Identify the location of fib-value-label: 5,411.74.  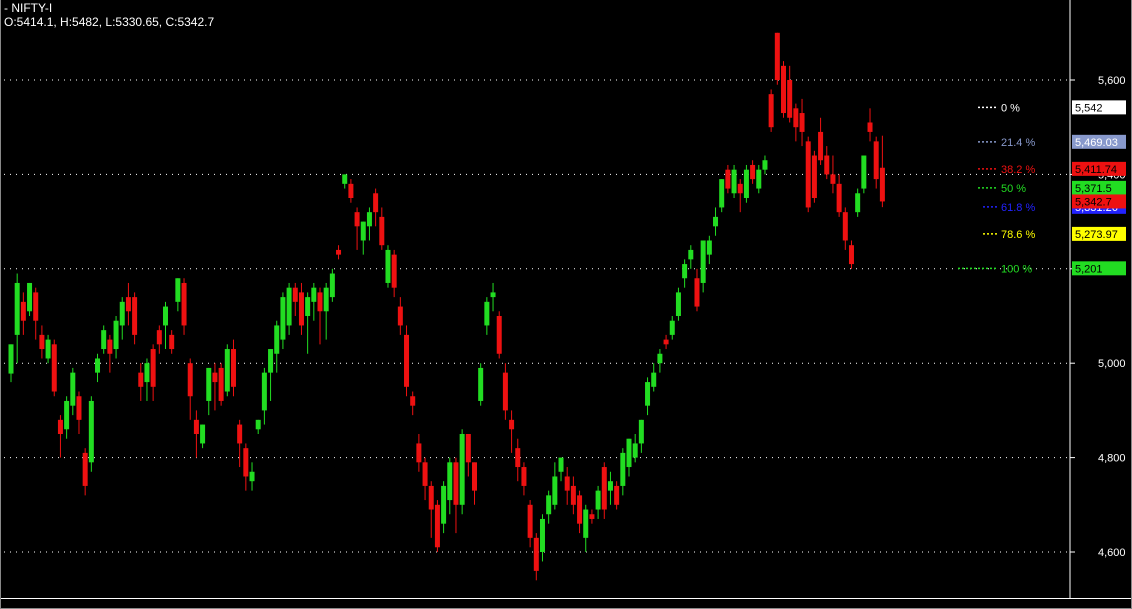
(1096, 170).